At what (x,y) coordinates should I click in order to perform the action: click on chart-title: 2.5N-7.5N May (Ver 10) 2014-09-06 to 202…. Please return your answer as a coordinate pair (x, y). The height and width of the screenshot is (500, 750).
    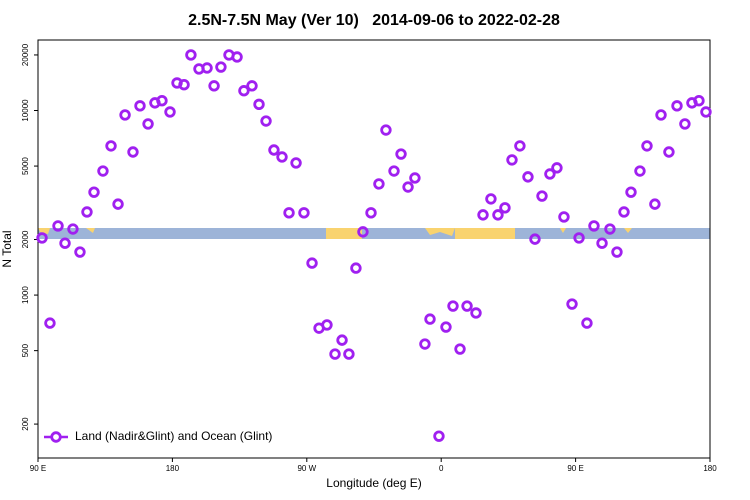
    Looking at the image, I should click on (374, 20).